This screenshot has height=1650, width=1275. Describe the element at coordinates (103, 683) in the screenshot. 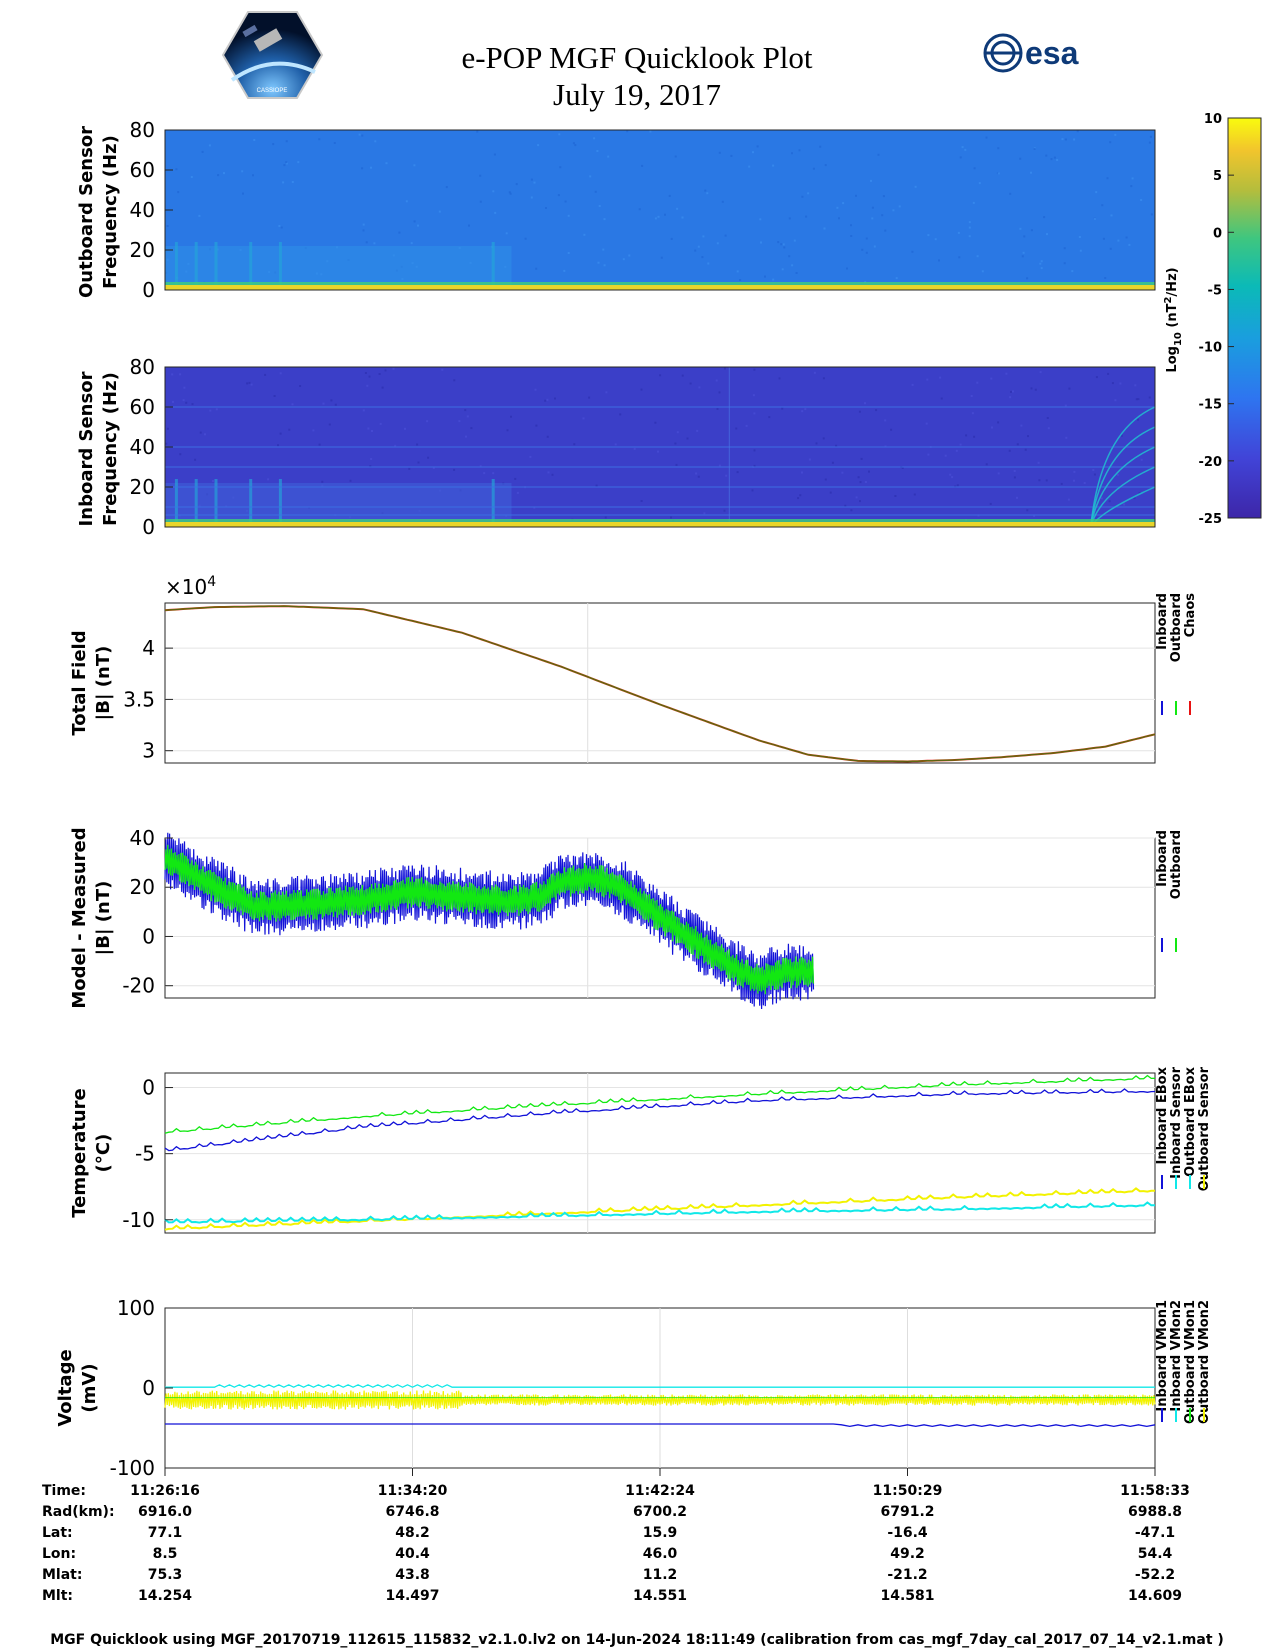

I see `total-field-ylabel-line2: |B| (nT)` at that location.